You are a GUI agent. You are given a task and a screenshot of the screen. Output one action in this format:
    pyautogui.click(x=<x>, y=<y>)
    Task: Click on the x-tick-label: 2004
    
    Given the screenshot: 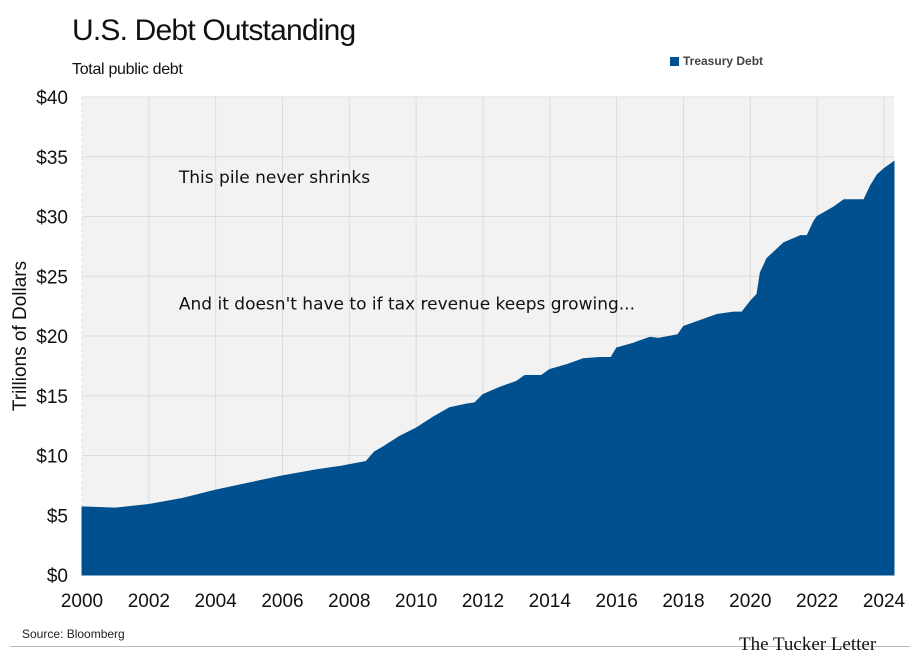 What is the action you would take?
    pyautogui.click(x=216, y=601)
    